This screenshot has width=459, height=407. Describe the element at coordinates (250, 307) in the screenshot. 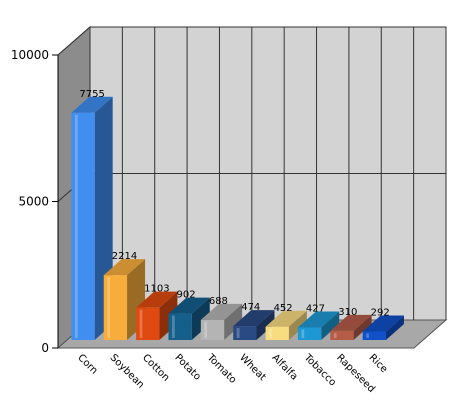

I see `value-label: 474` at that location.